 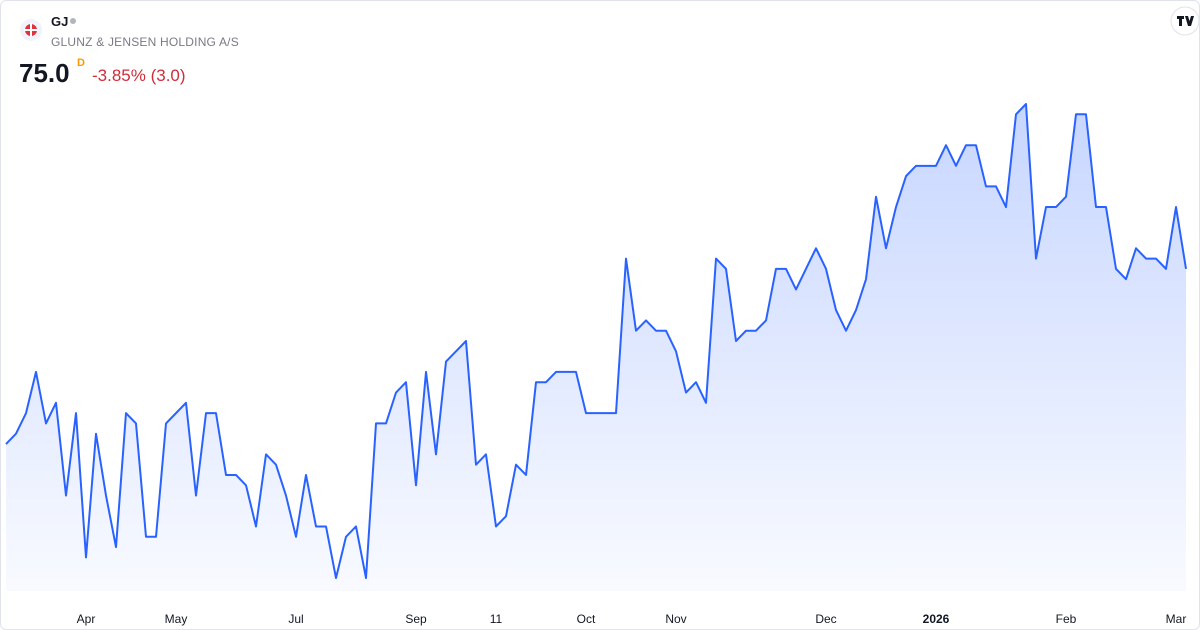 What do you see at coordinates (139, 75) in the screenshot?
I see `change: -3.85% (3.0)` at bounding box center [139, 75].